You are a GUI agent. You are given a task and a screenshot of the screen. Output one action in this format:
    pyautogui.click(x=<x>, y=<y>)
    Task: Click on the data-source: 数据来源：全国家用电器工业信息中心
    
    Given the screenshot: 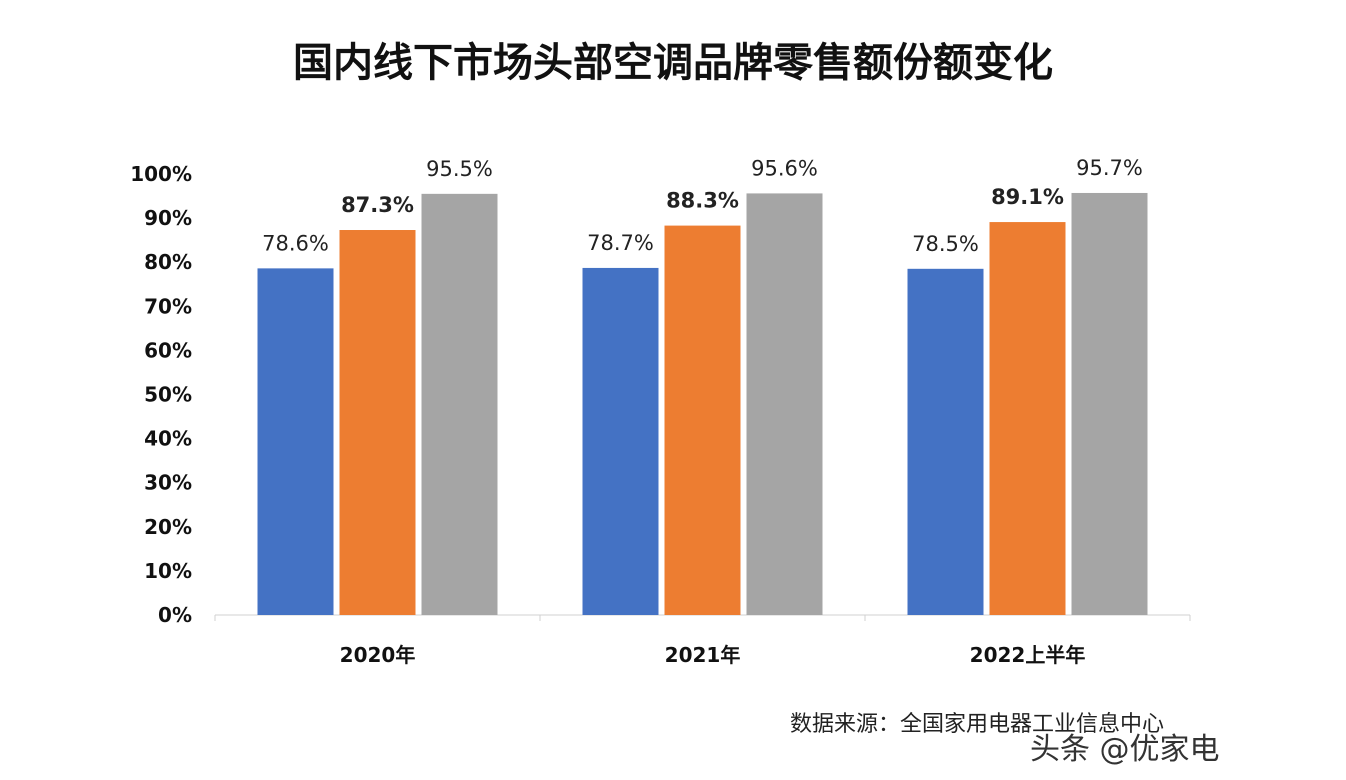 What is the action you would take?
    pyautogui.click(x=977, y=724)
    